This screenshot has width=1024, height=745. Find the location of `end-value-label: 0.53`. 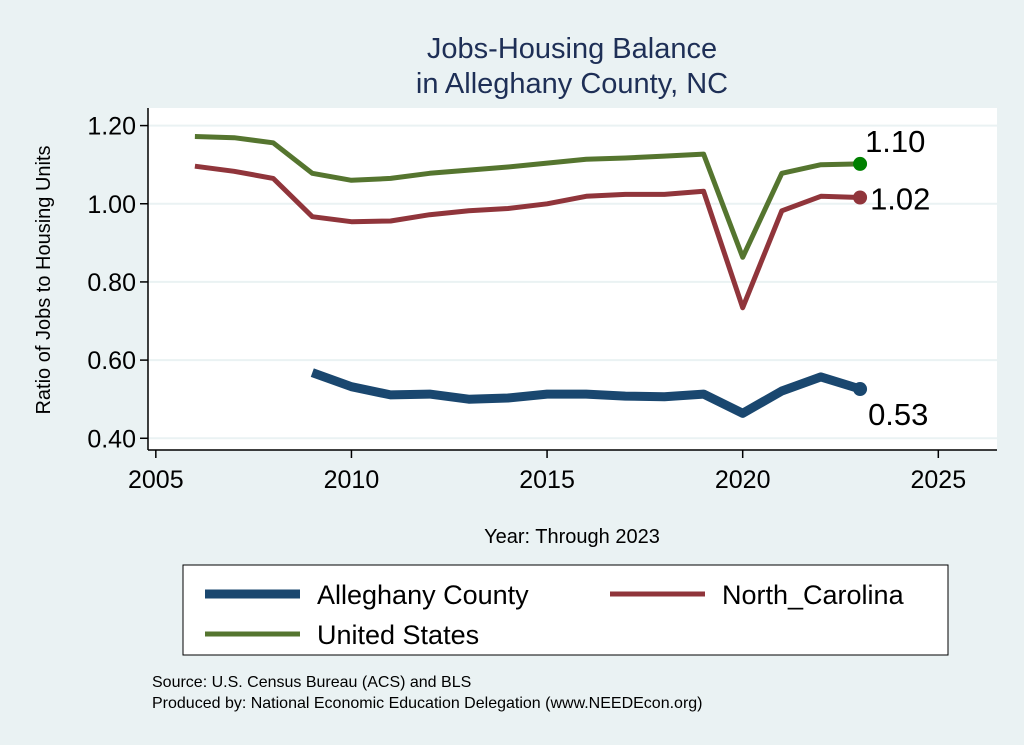

end-value-label: 0.53 is located at coordinates (898, 414).